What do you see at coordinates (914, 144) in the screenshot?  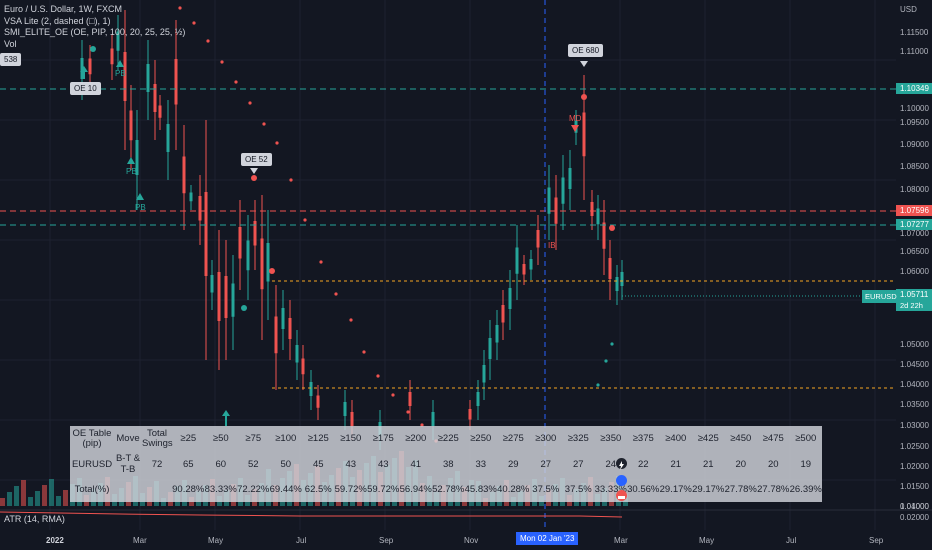 I see `price-axis-label: 1.09000` at bounding box center [914, 144].